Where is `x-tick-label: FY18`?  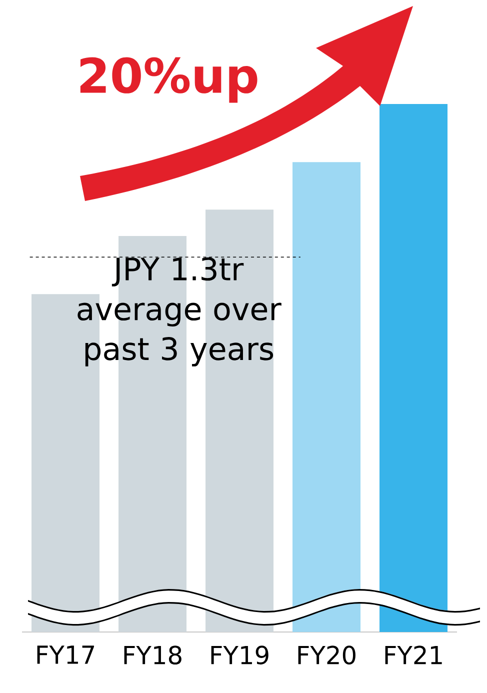
x-tick-label: FY18 is located at coordinates (153, 655).